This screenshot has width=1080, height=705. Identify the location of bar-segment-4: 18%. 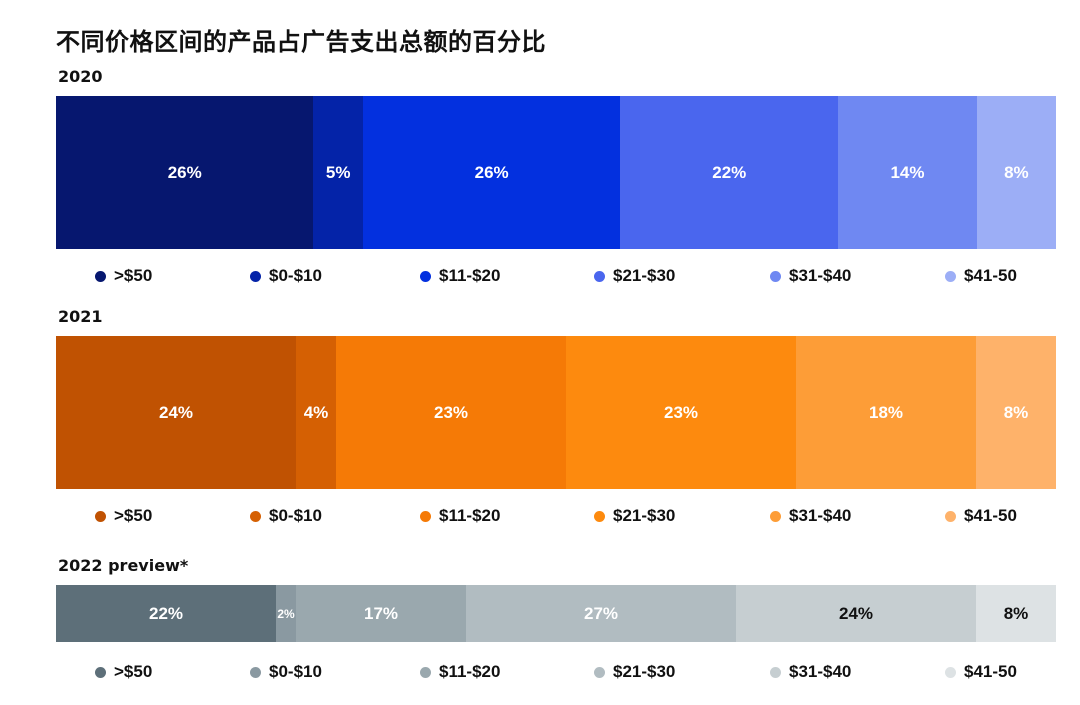
(886, 412).